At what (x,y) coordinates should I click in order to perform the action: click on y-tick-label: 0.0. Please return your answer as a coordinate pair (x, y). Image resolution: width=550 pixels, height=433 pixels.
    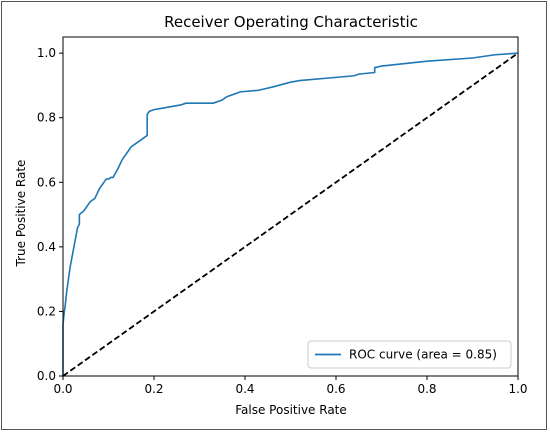
    Looking at the image, I should click on (46, 376).